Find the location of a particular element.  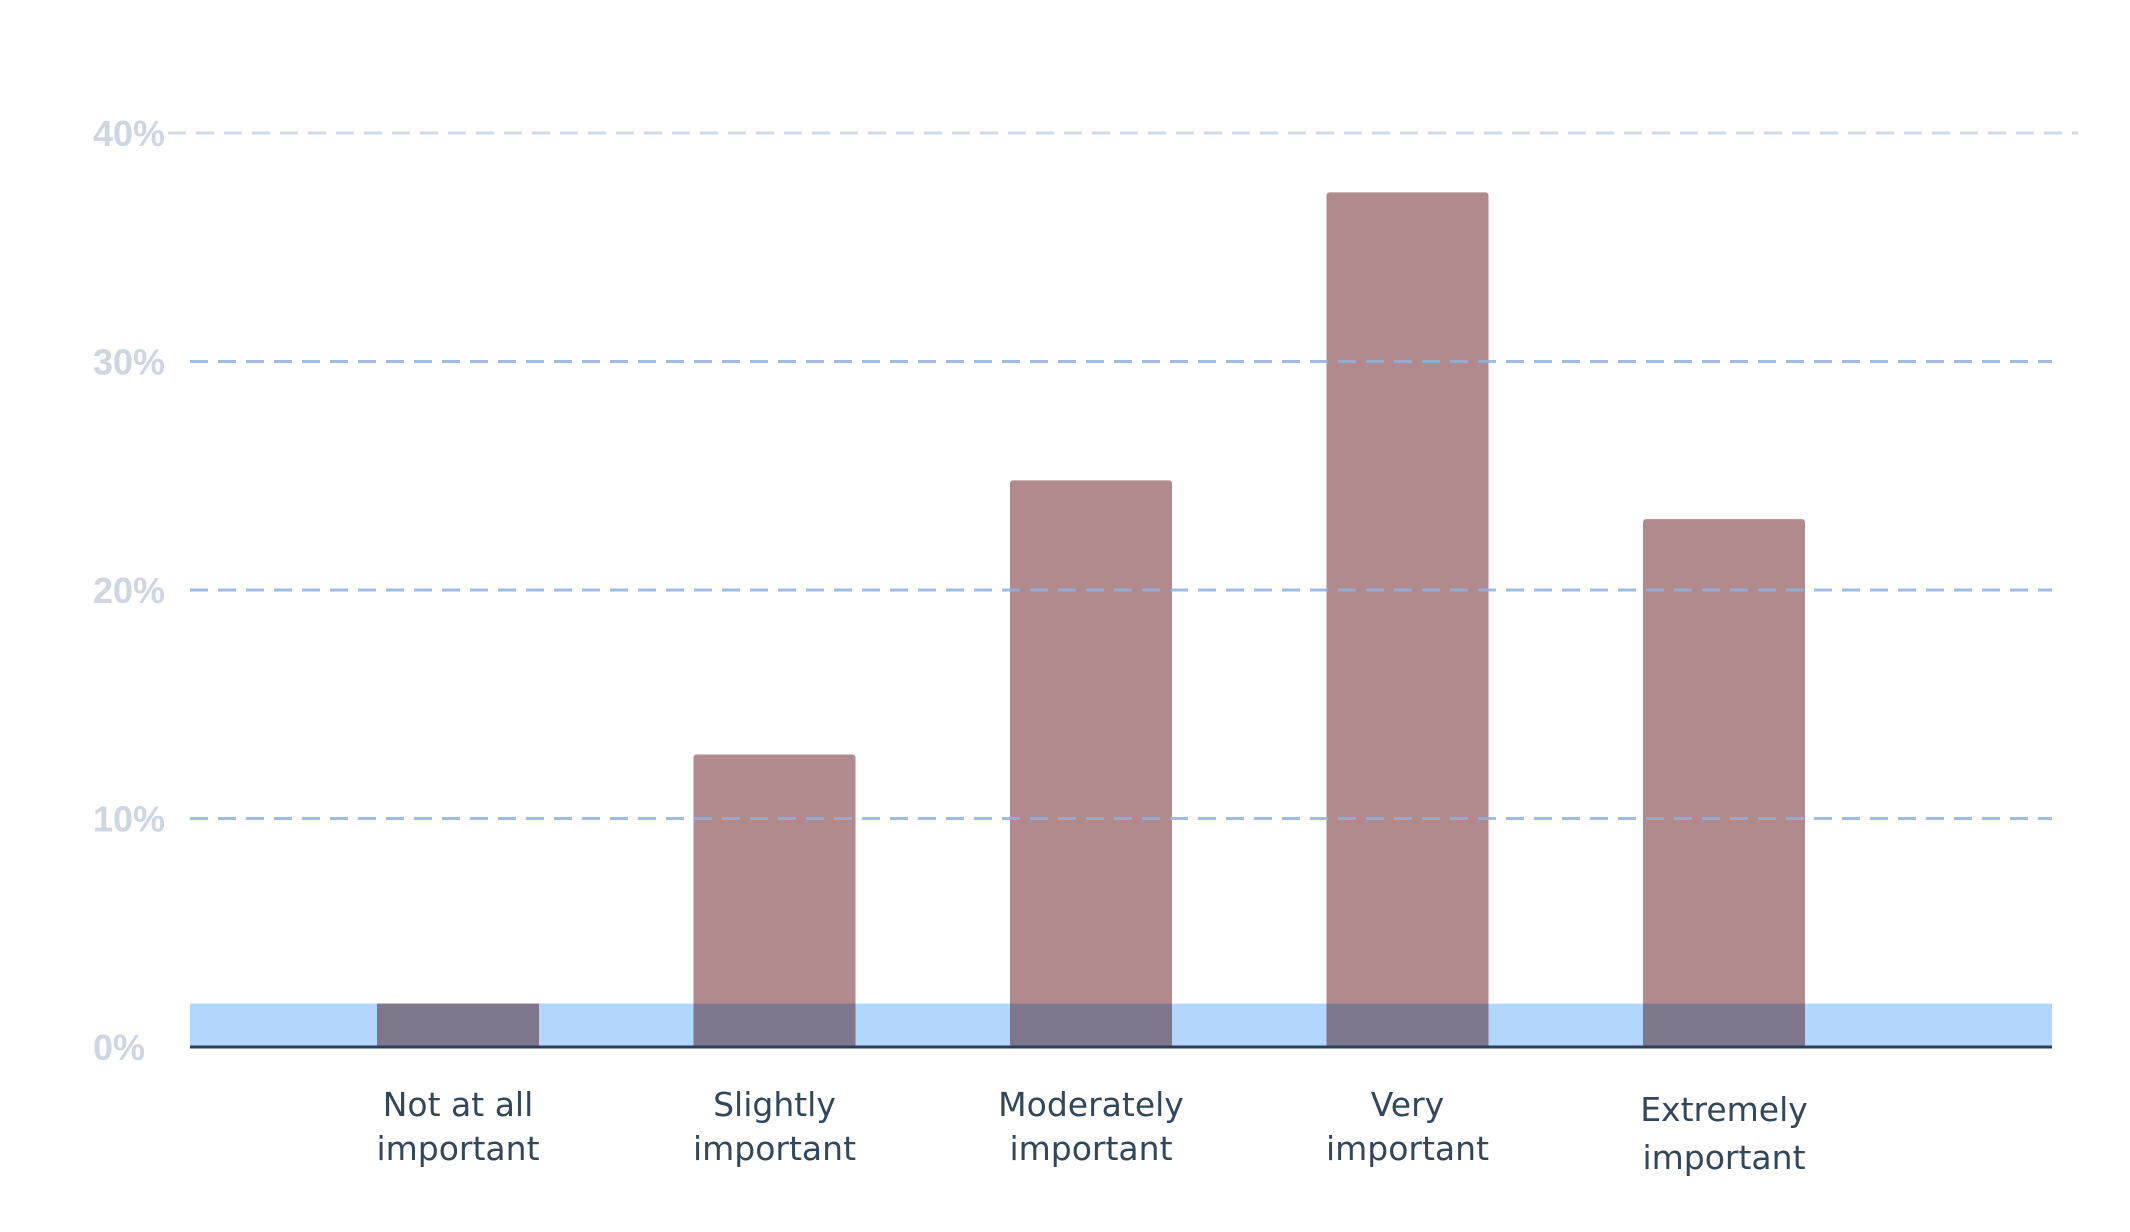

y-tick-label: 20% is located at coordinates (129, 590).